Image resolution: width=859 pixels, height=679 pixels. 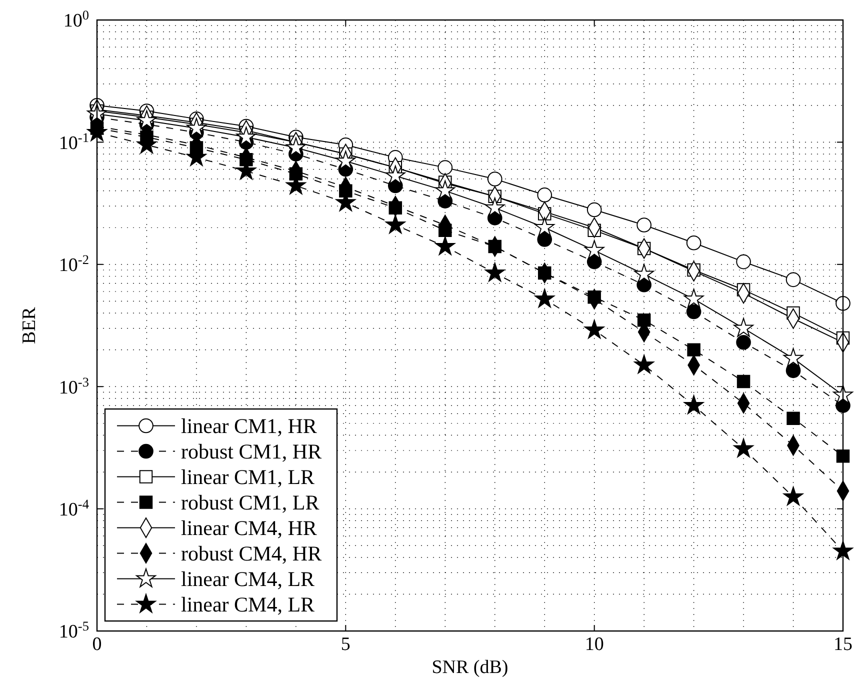 What do you see at coordinates (74, 630) in the screenshot?
I see `y-tick-label: 10$^{-5}$` at bounding box center [74, 630].